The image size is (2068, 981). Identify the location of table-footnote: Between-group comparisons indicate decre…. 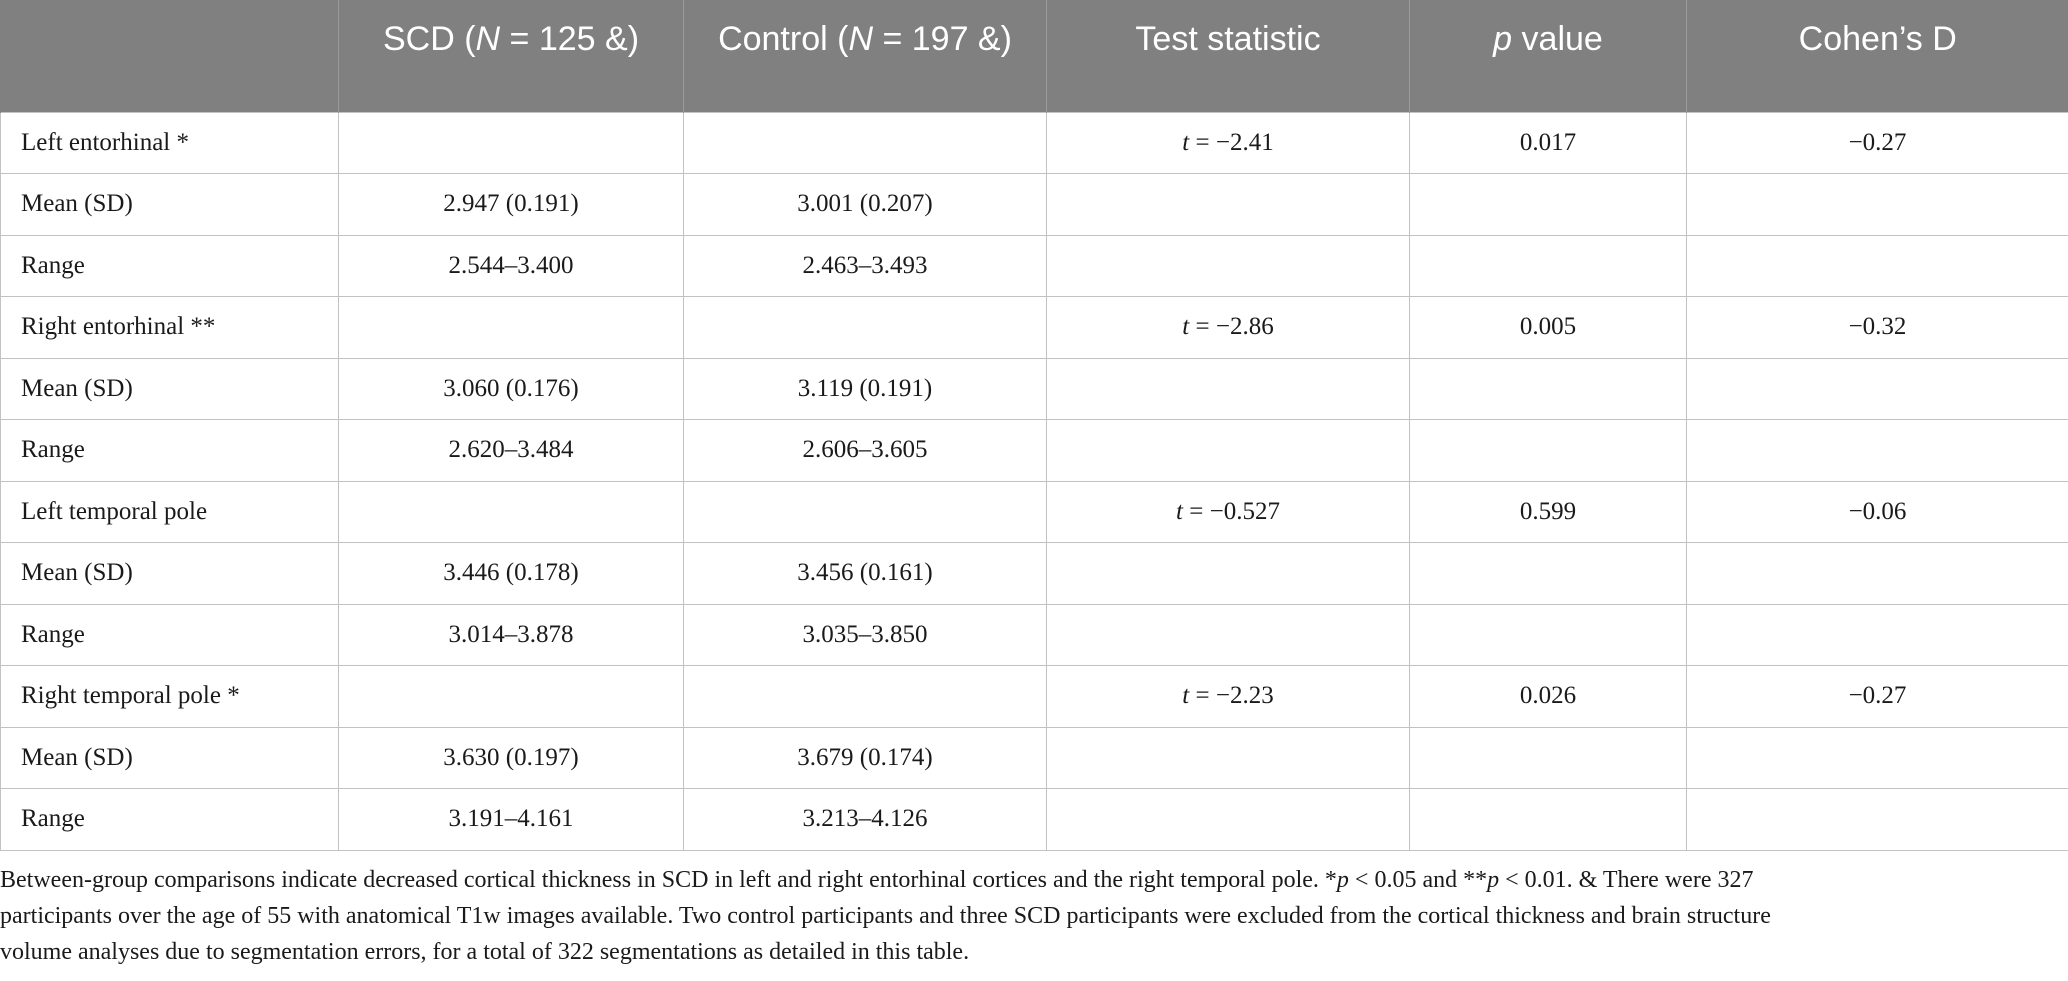
(1030, 916).